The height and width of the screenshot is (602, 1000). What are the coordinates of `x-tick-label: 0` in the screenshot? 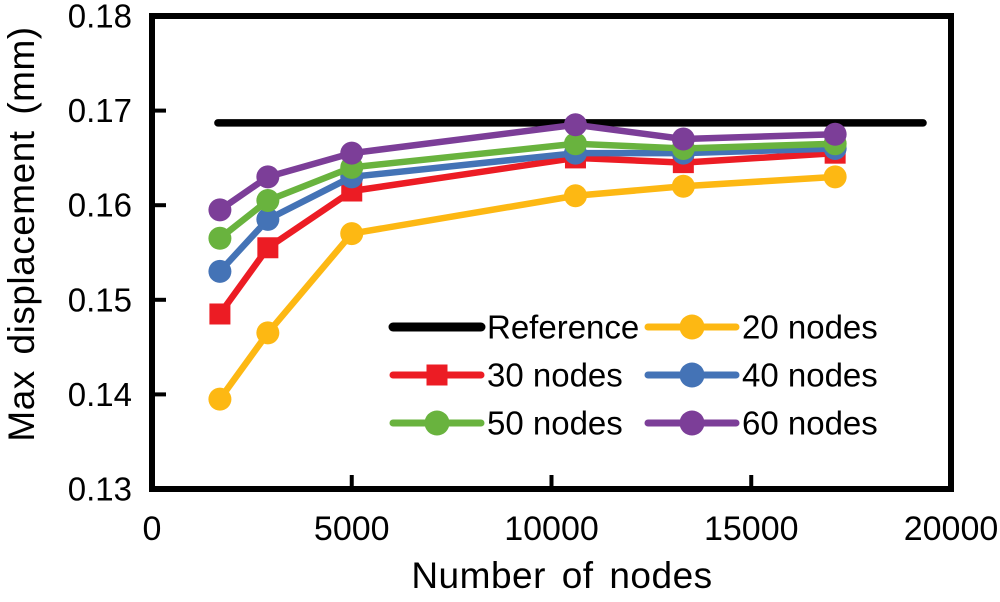 It's located at (152, 529).